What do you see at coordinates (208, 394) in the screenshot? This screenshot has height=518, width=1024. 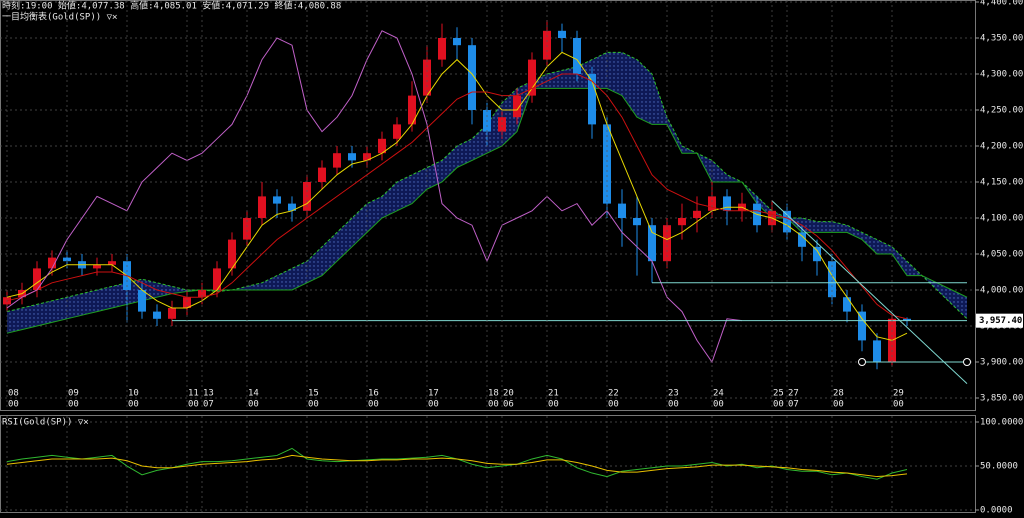 I see `x-tick-label: 13` at bounding box center [208, 394].